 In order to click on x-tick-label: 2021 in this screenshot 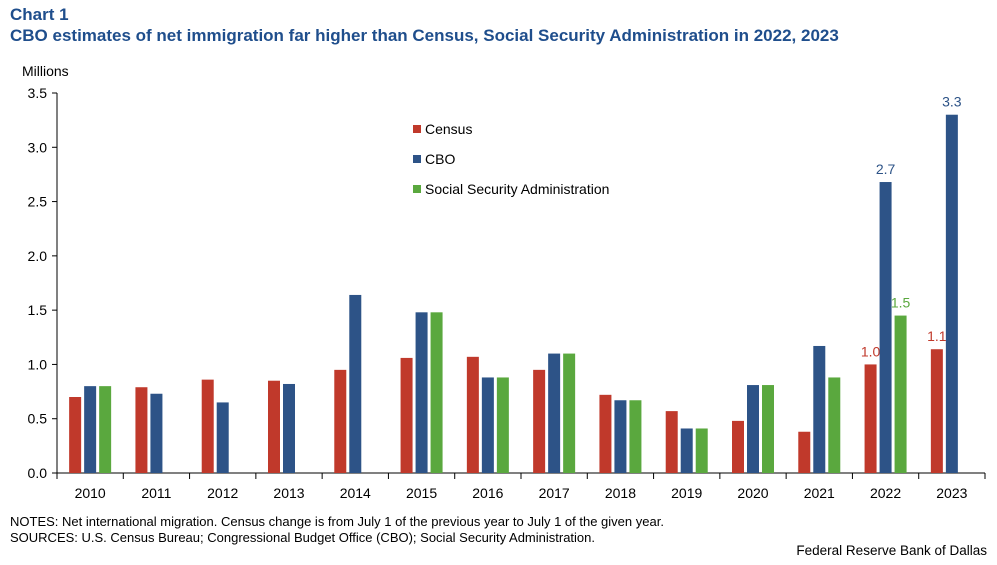, I will do `click(819, 493)`.